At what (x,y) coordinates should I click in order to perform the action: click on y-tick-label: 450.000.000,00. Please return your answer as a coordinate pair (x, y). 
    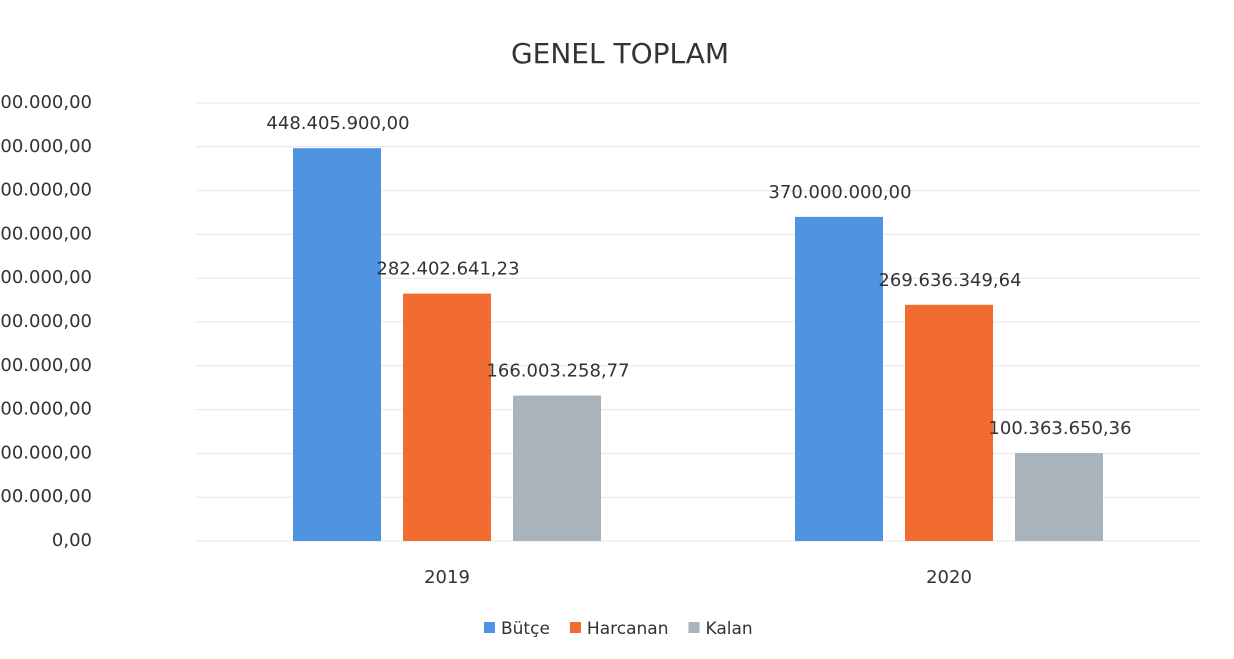
    Looking at the image, I should click on (46, 146).